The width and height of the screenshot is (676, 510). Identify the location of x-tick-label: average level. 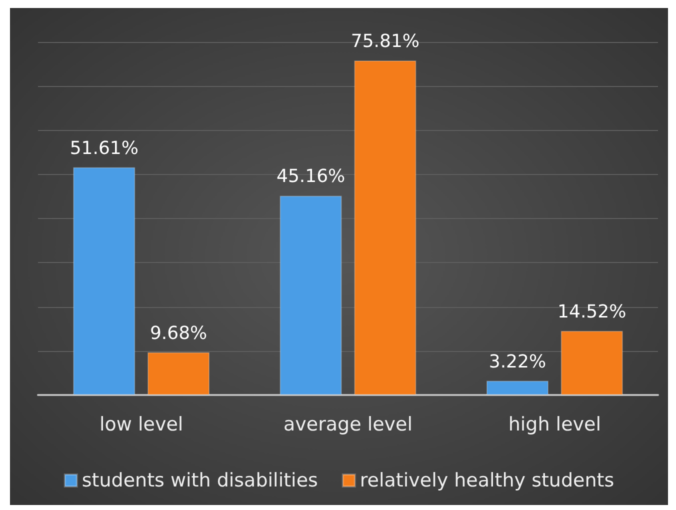
(348, 425).